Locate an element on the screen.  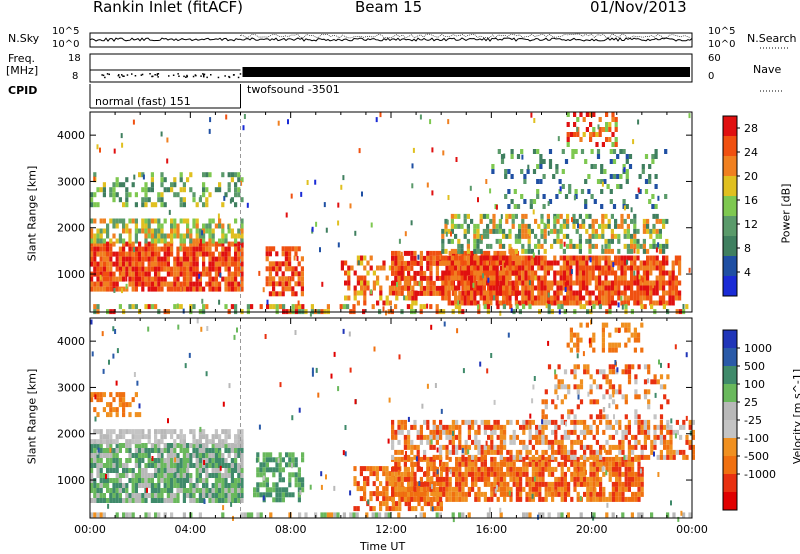
power-sparse-cell is located at coordinates (653, 286).